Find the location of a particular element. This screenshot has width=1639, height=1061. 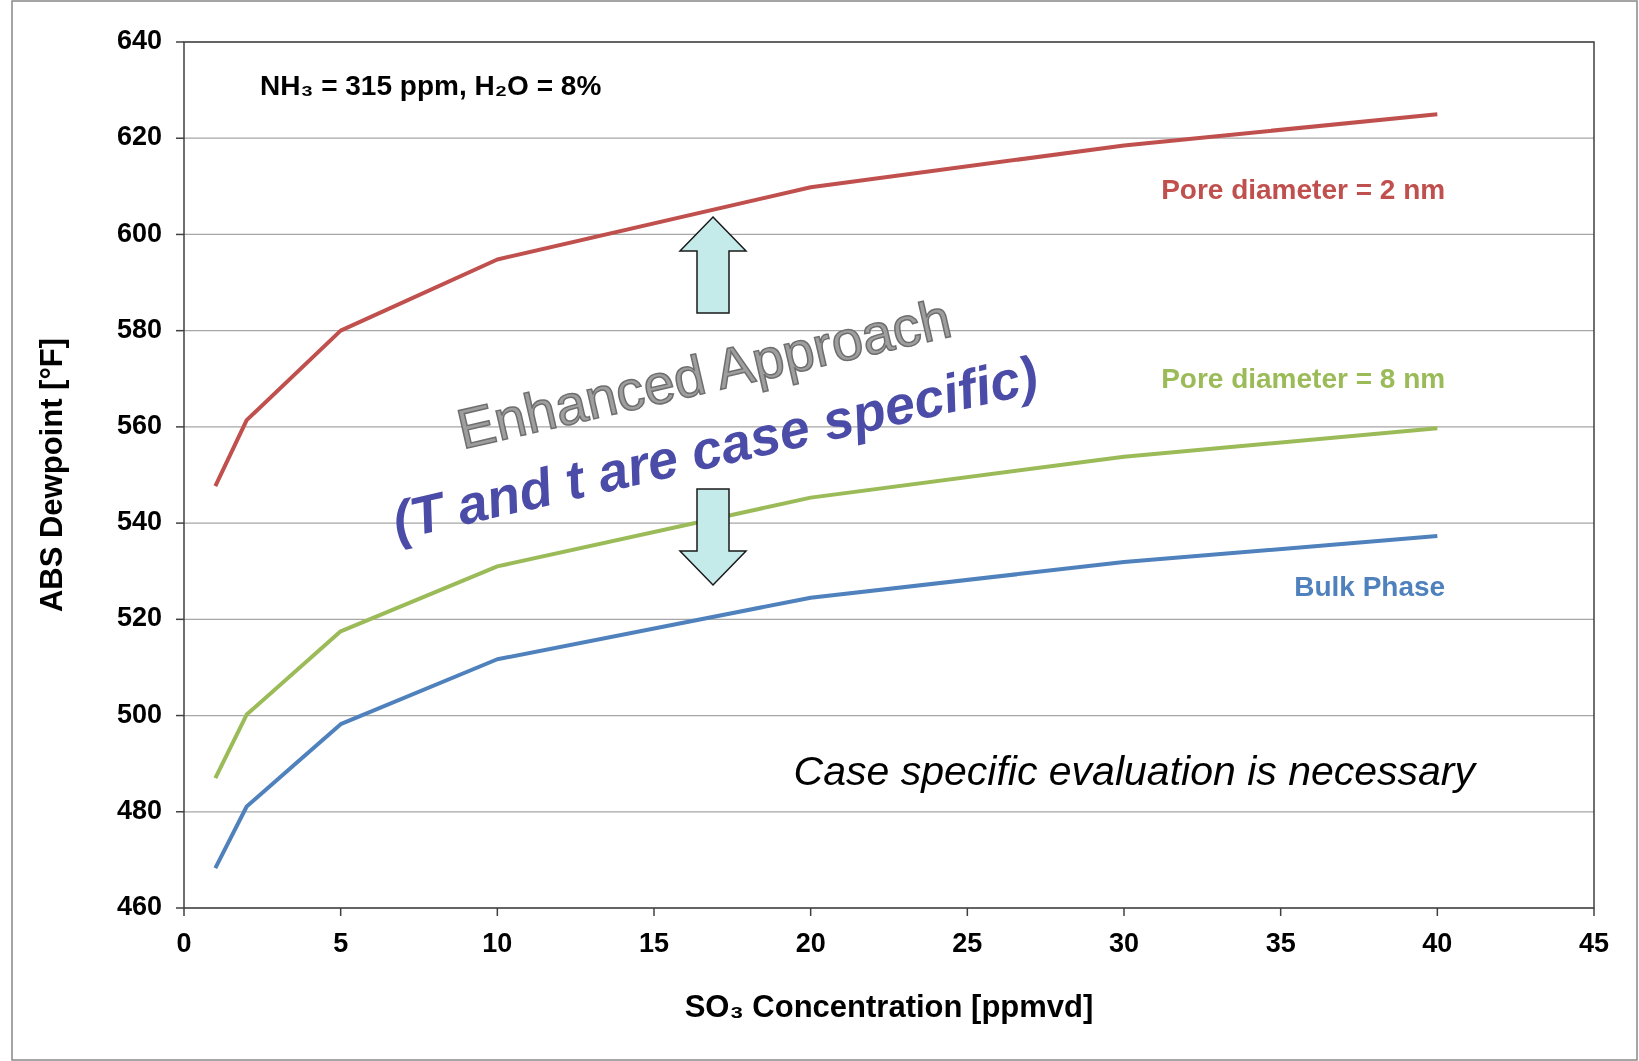

x-axis-title: SO₃ Concentration [ppmvd] is located at coordinates (889, 1006).